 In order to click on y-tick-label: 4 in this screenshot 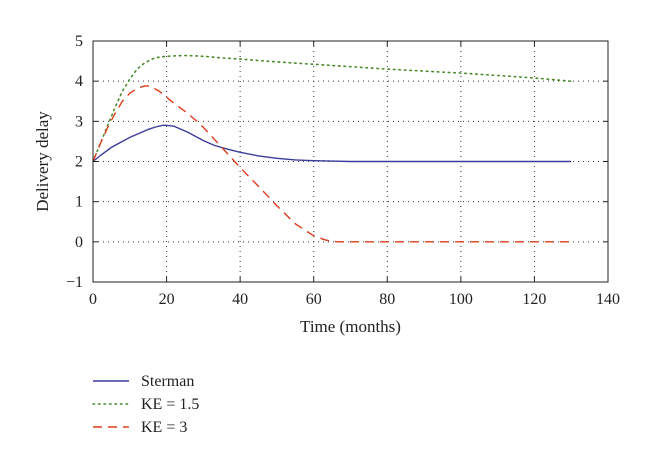, I will do `click(79, 81)`.